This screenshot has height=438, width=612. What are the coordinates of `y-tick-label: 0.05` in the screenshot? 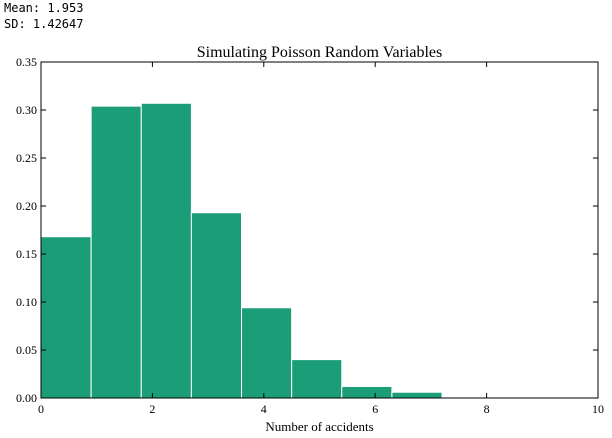 It's located at (26, 350).